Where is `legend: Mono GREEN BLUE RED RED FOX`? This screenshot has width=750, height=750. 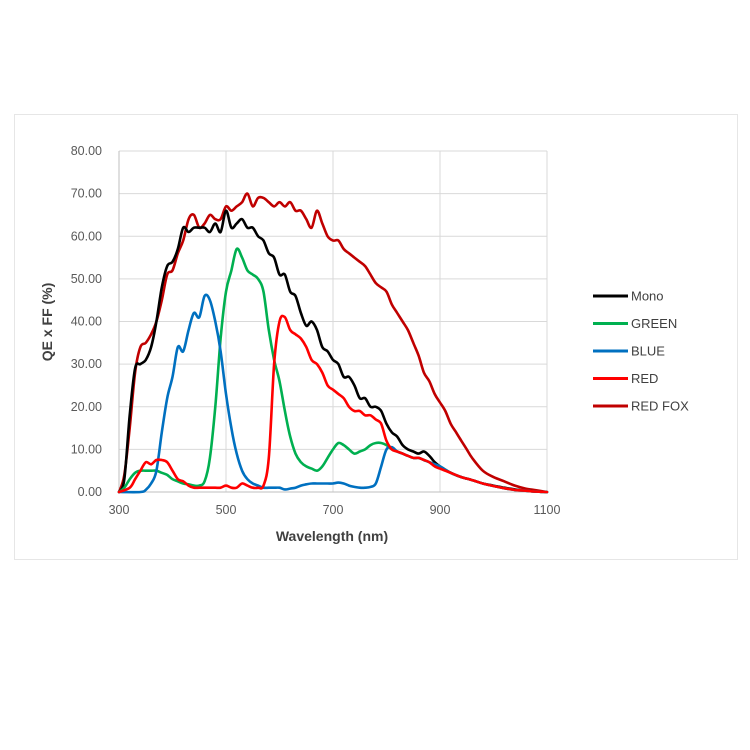 legend: Mono GREEN BLUE RED RED FOX is located at coordinates (641, 351).